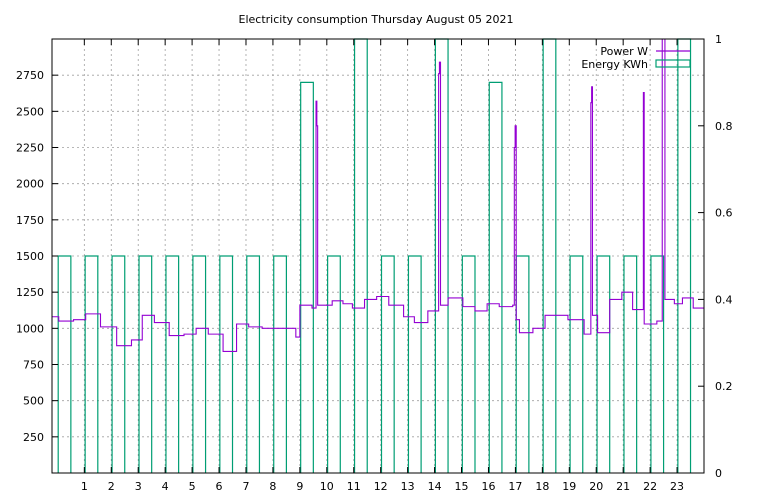 The image size is (768, 500). I want to click on y2-tick-label: 0.8, so click(724, 126).